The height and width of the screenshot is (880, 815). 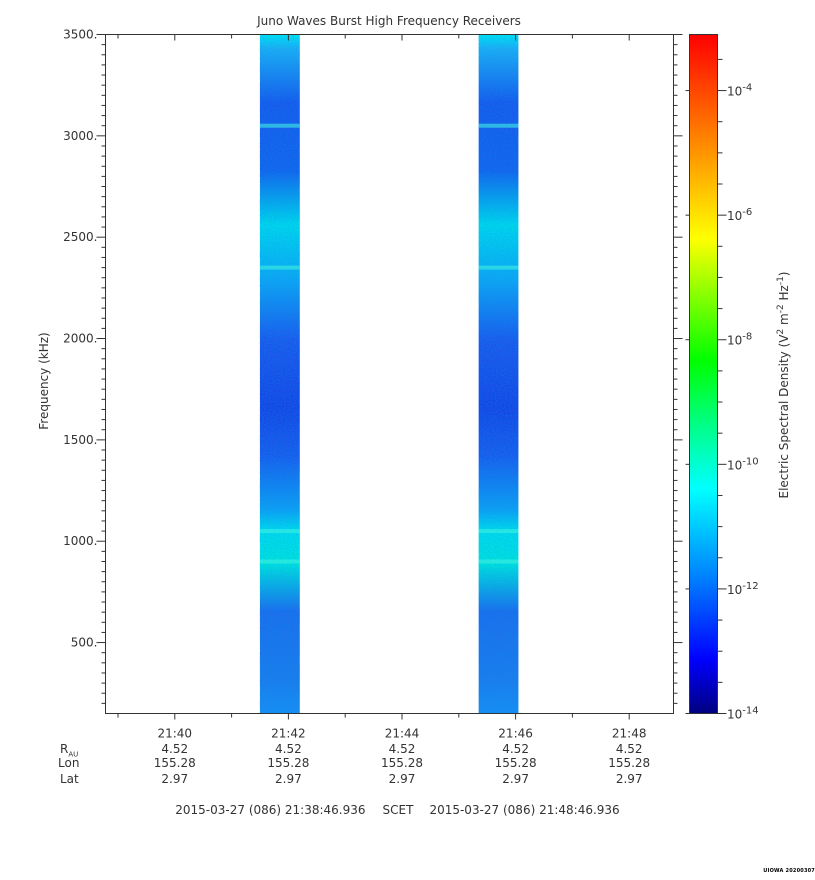 What do you see at coordinates (739, 340) in the screenshot?
I see `colorbar-tick-label: 10⁻⁸` at bounding box center [739, 340].